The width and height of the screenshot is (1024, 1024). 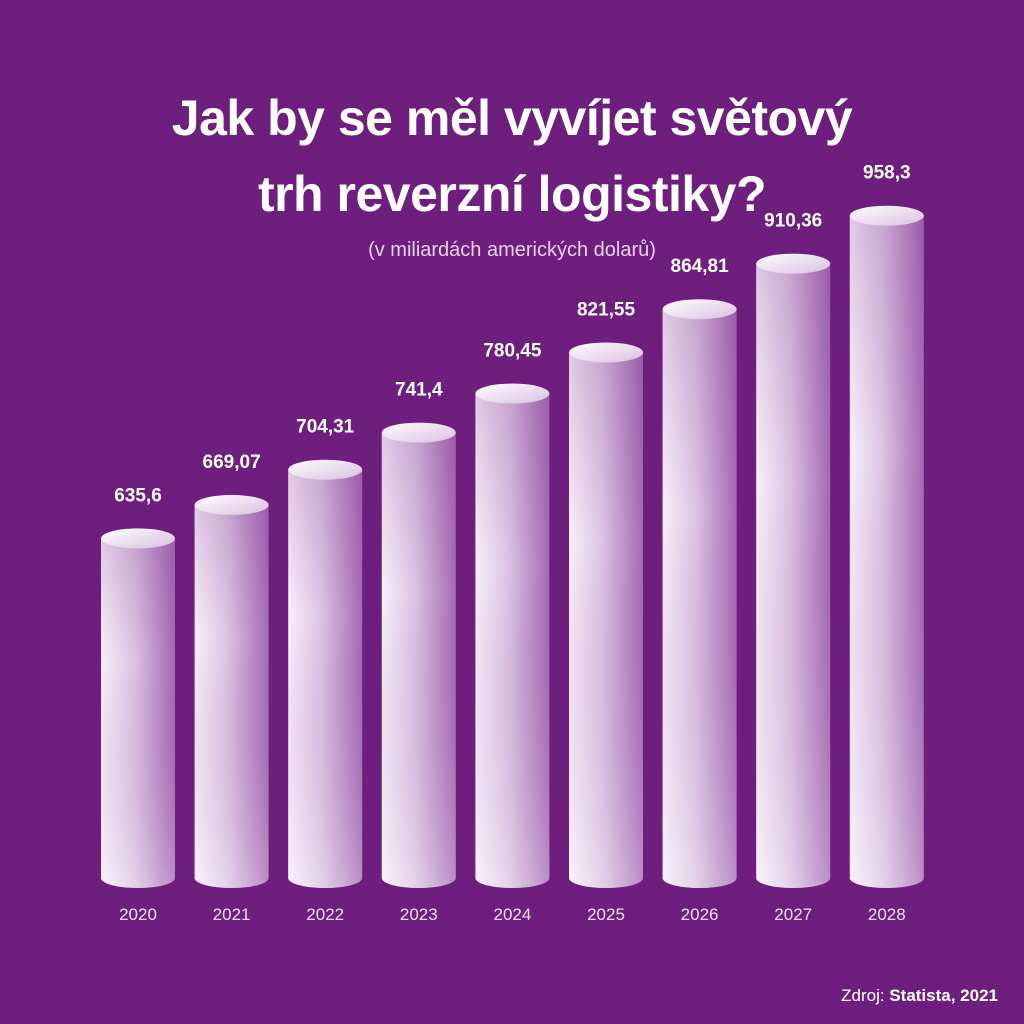 What do you see at coordinates (419, 914) in the screenshot?
I see `category-label-2023: 2023` at bounding box center [419, 914].